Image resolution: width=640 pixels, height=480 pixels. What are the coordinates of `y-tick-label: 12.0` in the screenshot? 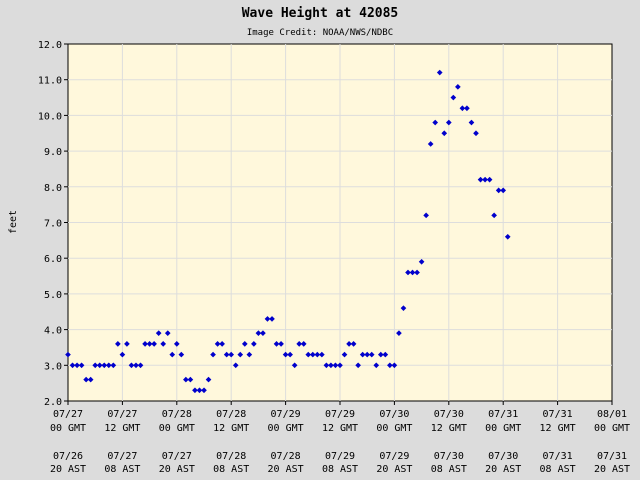 It's located at (50, 45).